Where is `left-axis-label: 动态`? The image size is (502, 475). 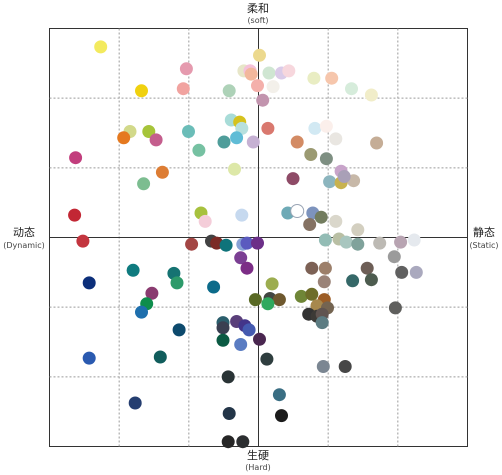
left-axis-label: 动态 is located at coordinates (24, 232).